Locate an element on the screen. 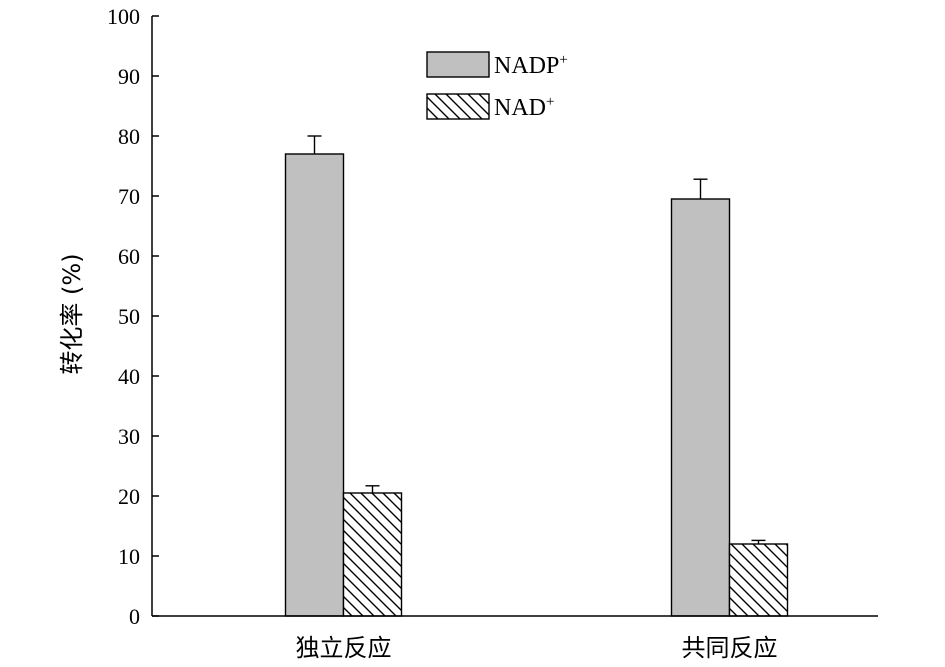  legend: NADP+ NAD+ is located at coordinates (497, 86).